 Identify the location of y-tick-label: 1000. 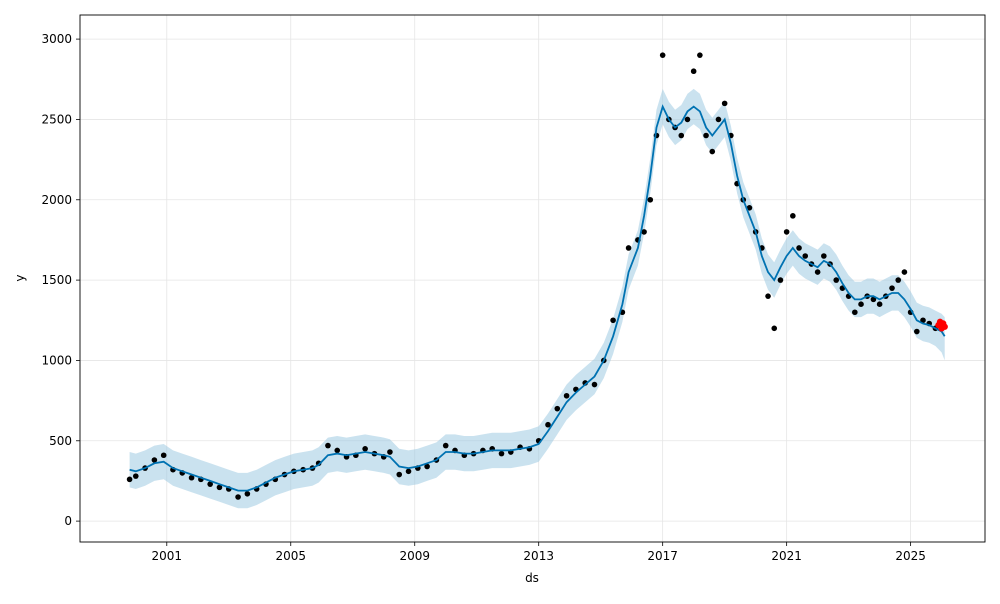
(56, 360).